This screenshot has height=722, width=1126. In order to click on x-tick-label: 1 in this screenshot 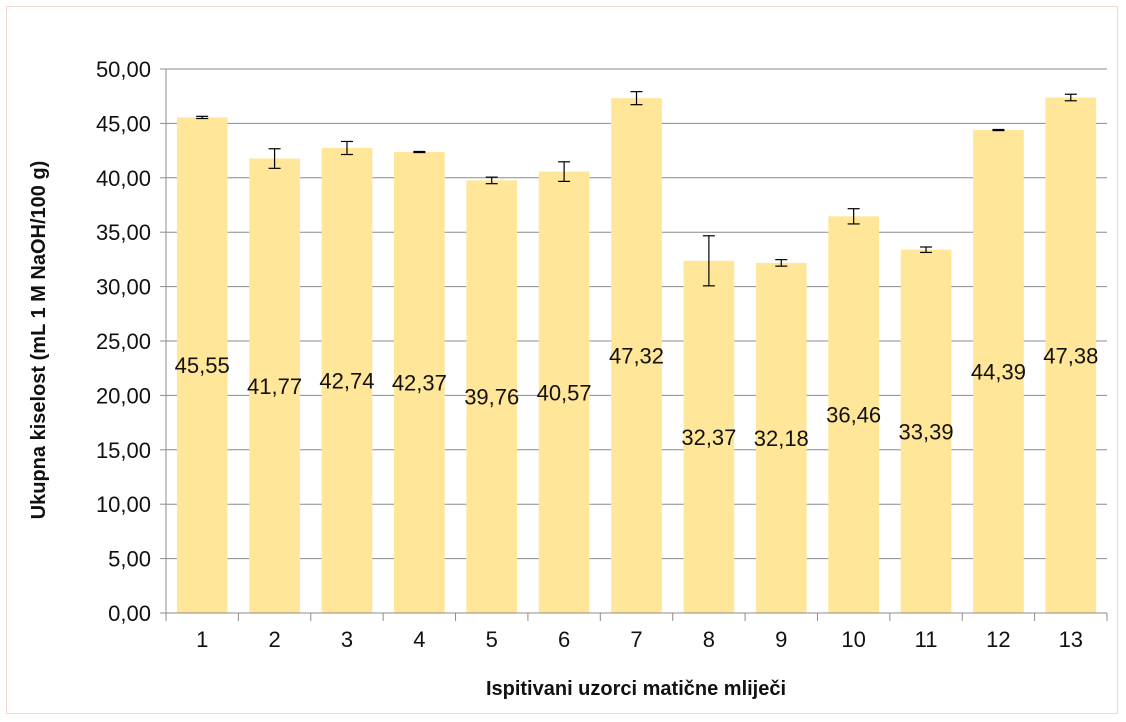, I will do `click(202, 639)`.